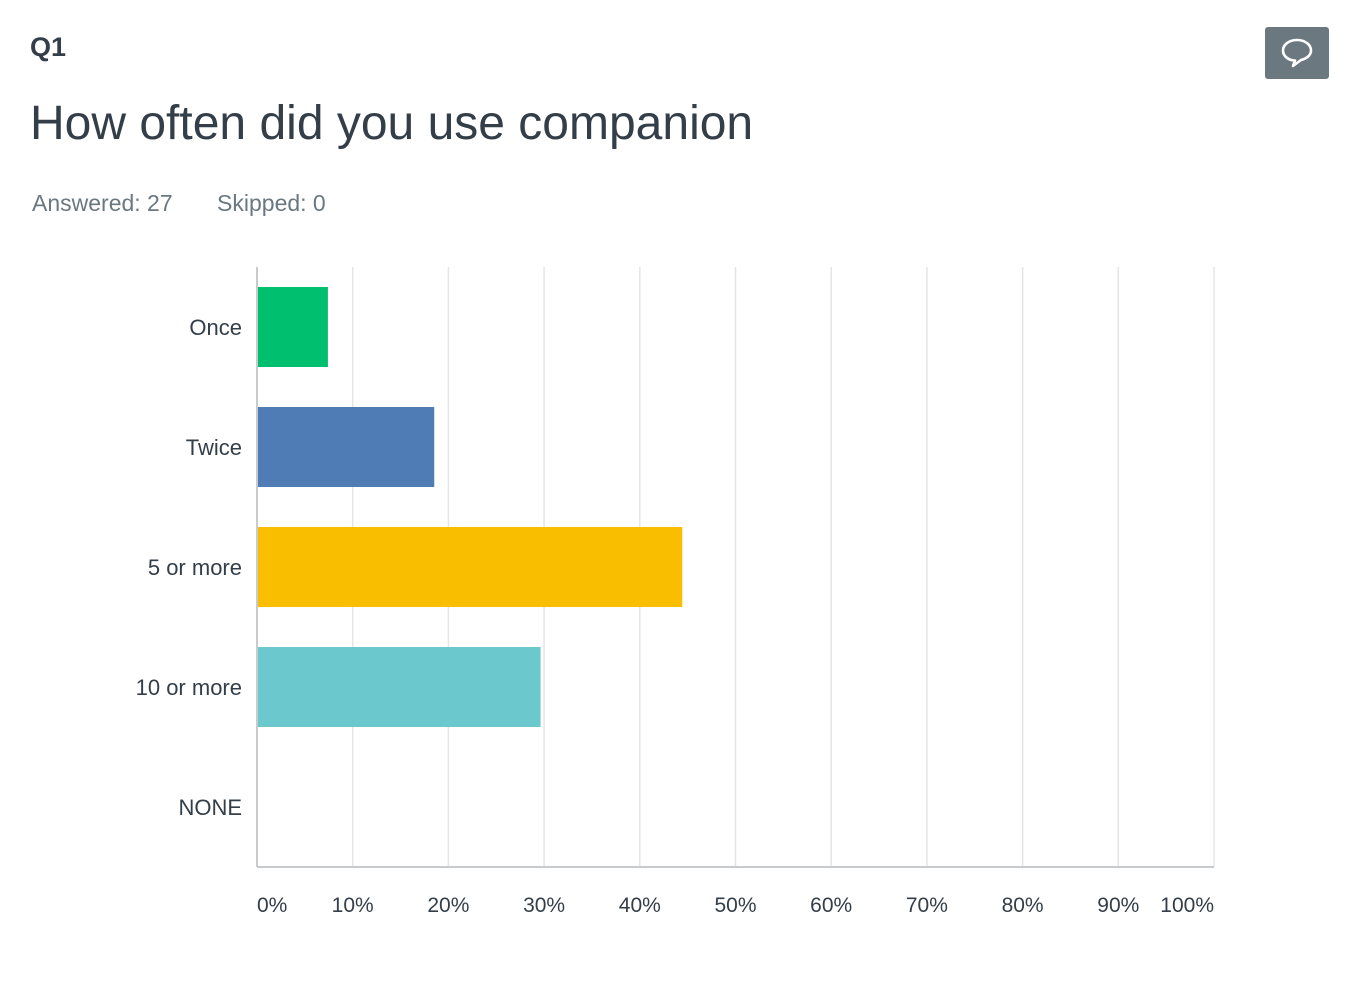 The width and height of the screenshot is (1358, 996). What do you see at coordinates (399, 687) in the screenshot?
I see `bar-10-or-more` at bounding box center [399, 687].